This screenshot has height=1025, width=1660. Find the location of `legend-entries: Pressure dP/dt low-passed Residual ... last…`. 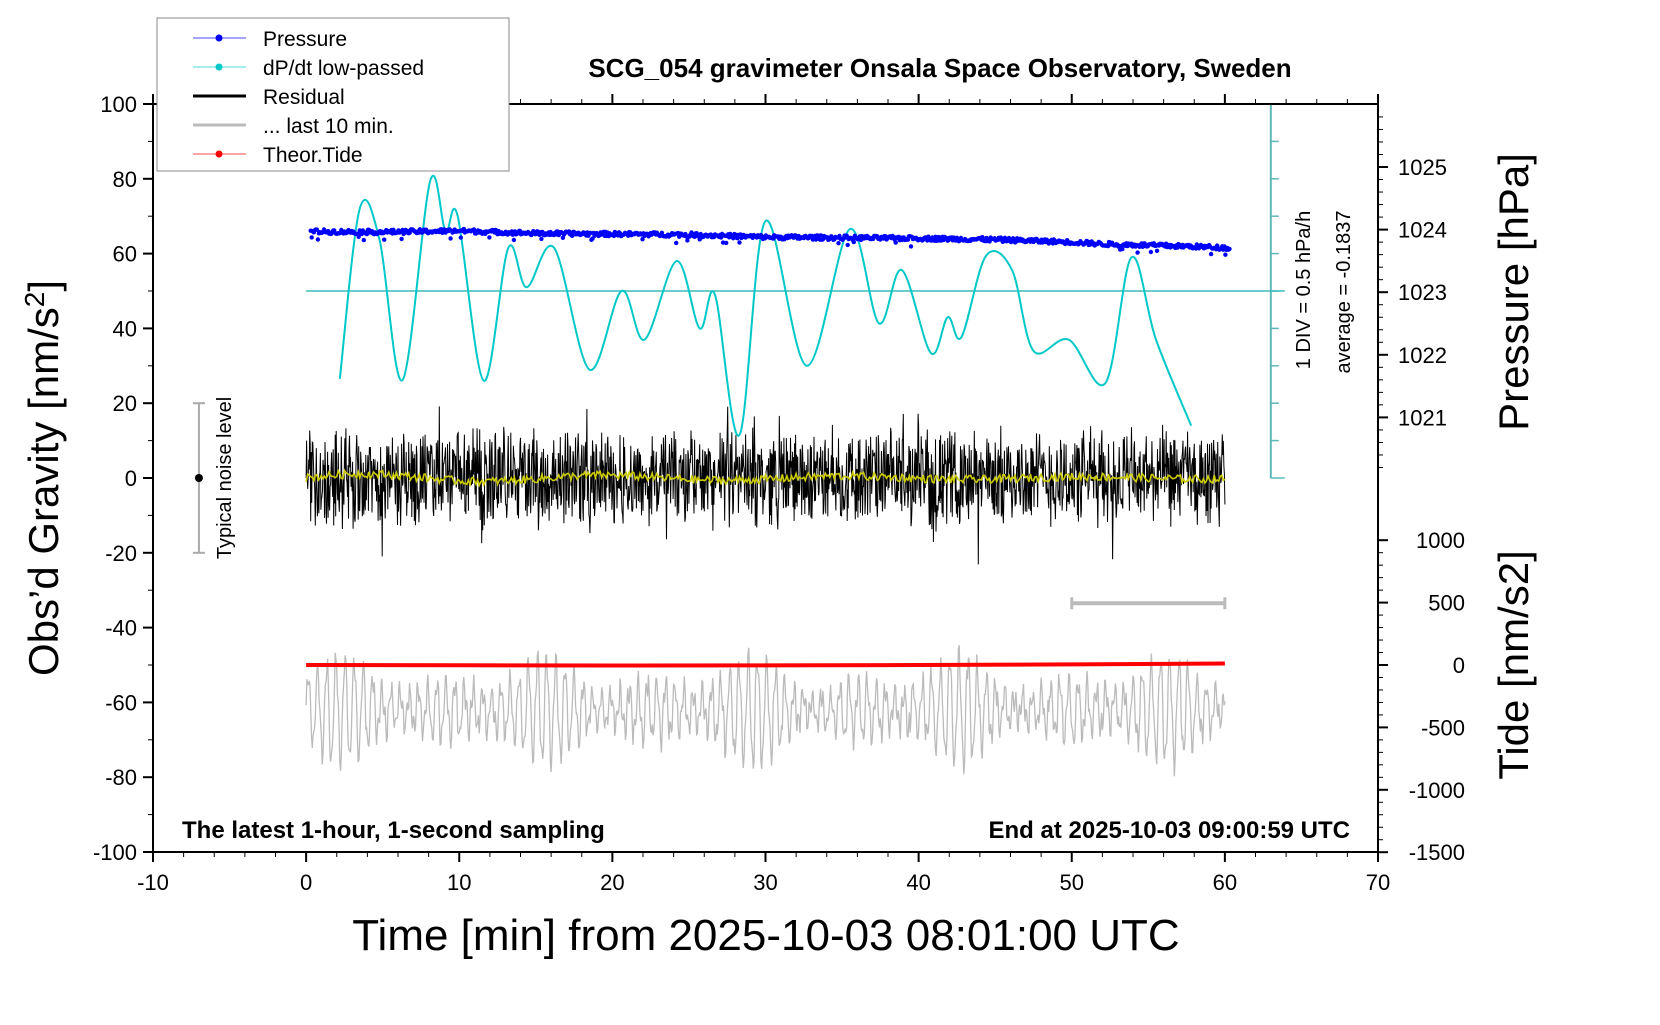

legend-entries: Pressure dP/dt low-passed Residual ... last… is located at coordinates (308, 97).